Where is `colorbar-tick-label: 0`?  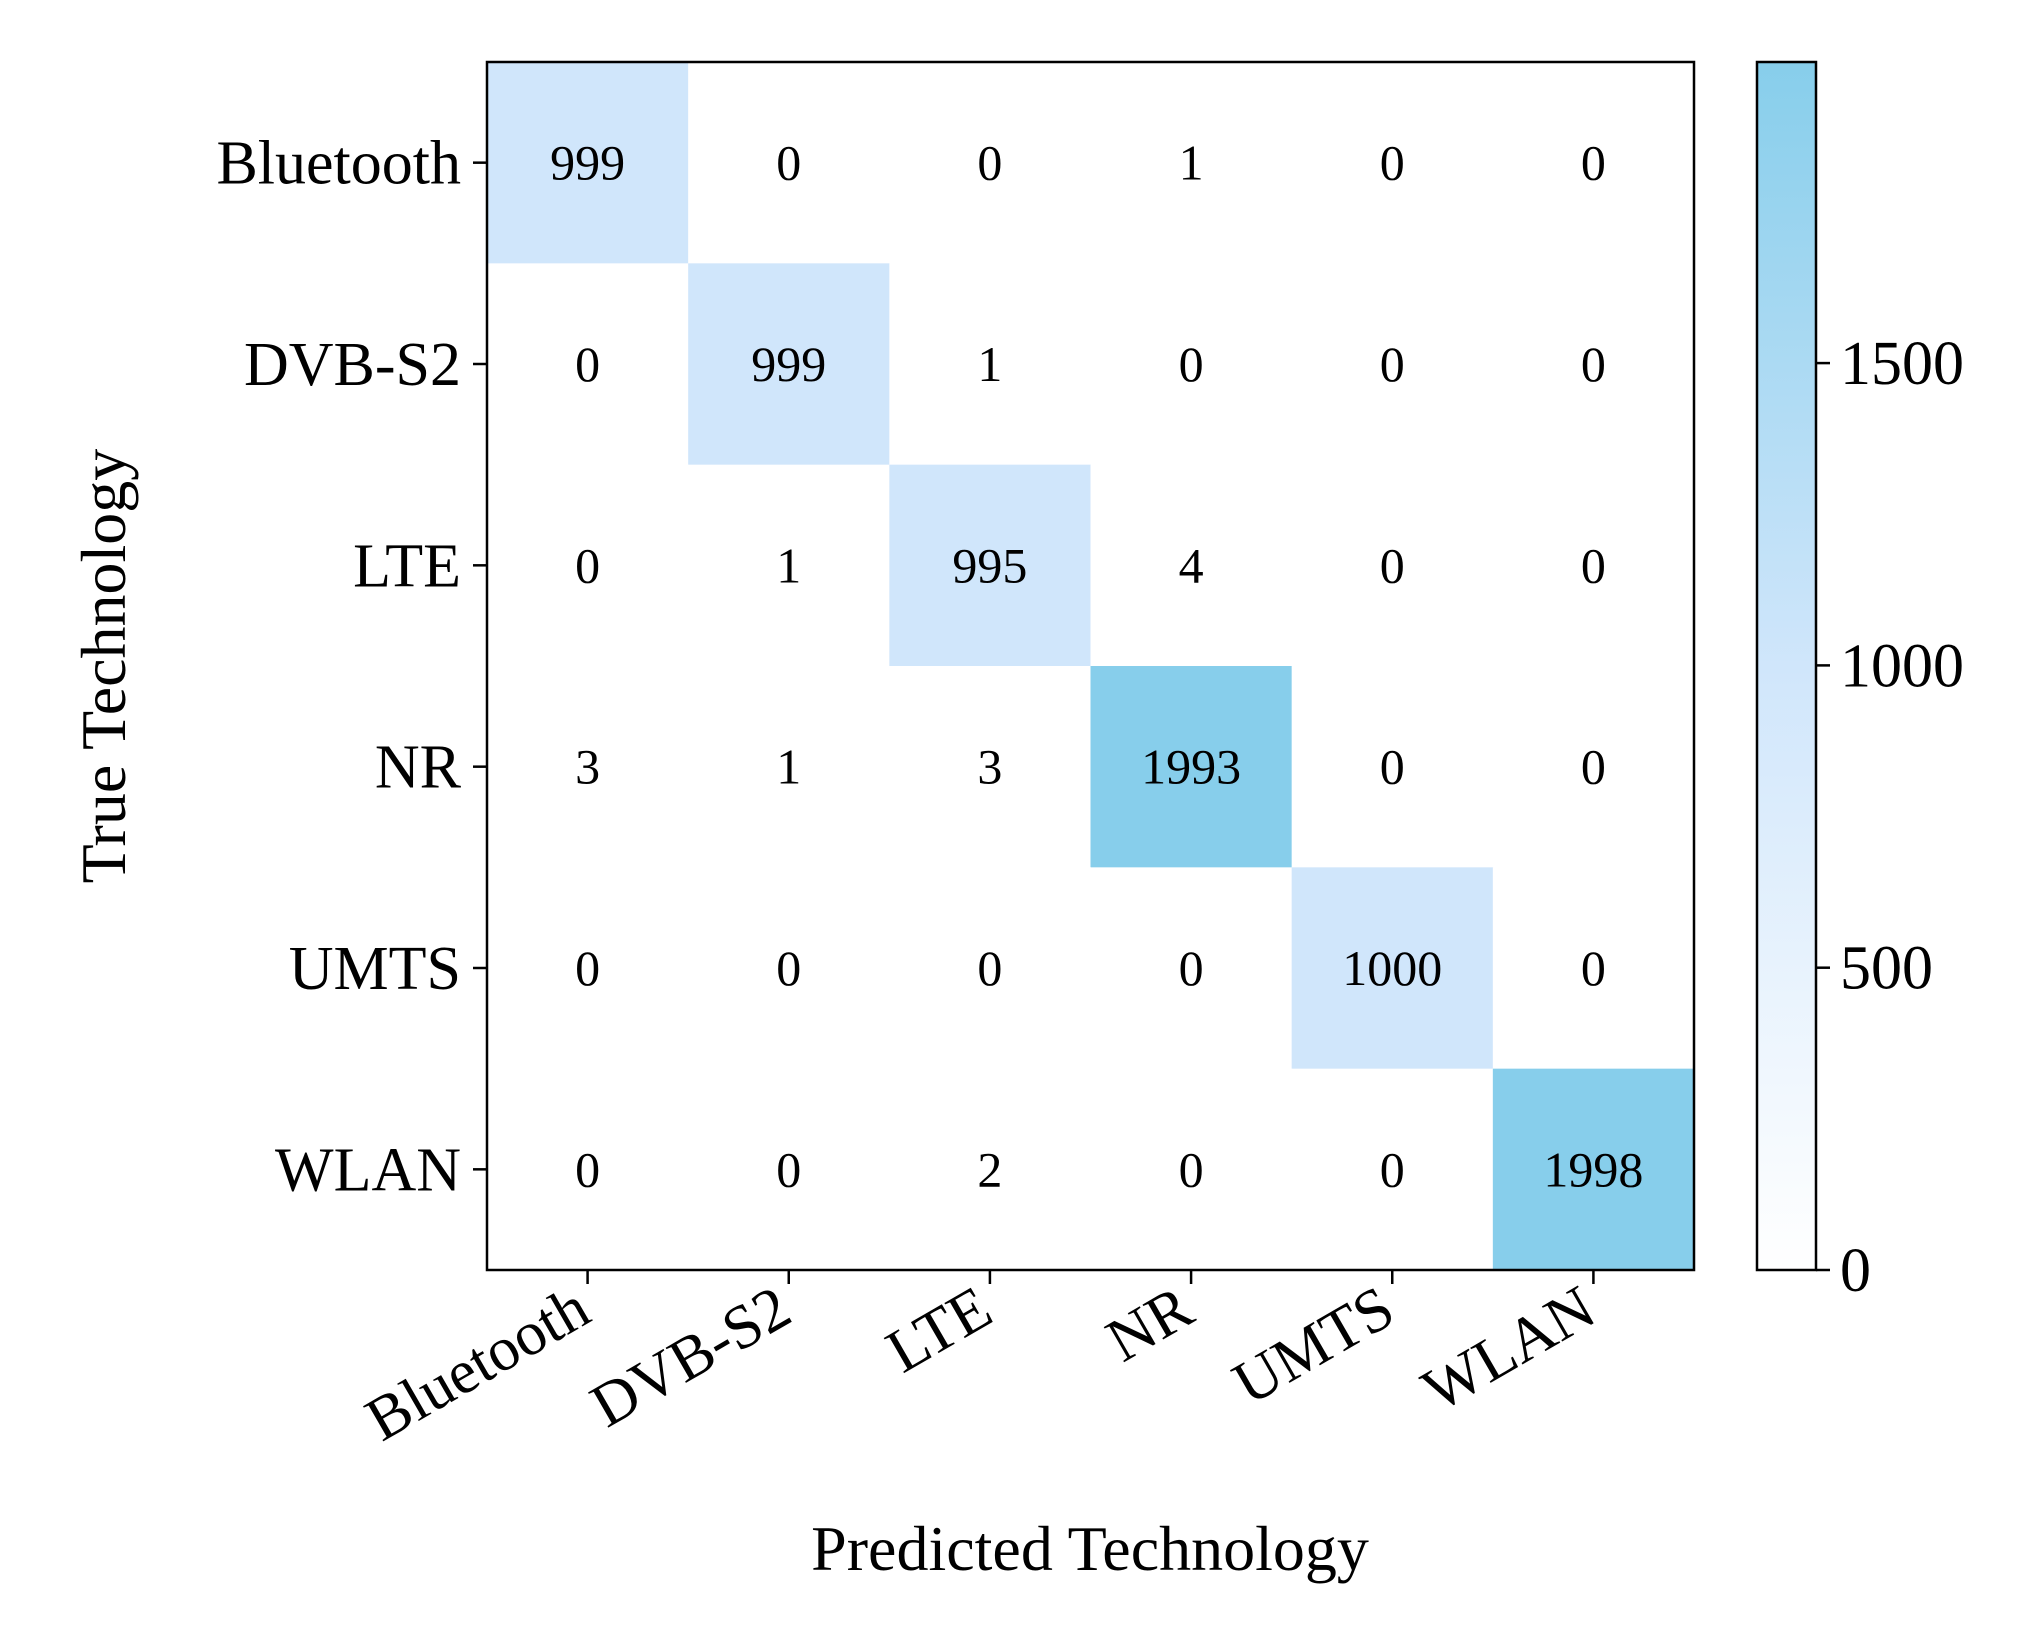 colorbar-tick-label: 0 is located at coordinates (1855, 1271).